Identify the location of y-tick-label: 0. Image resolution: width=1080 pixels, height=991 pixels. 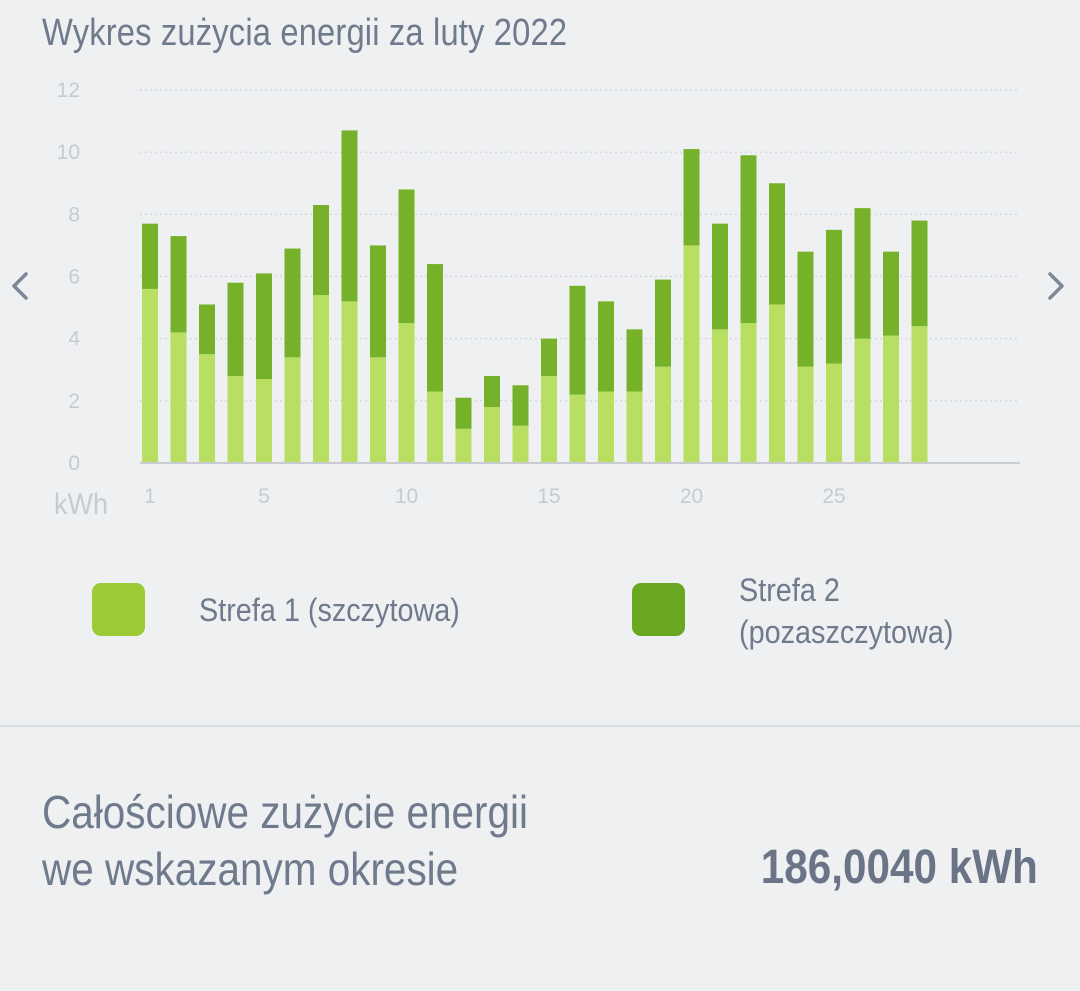
(74, 463).